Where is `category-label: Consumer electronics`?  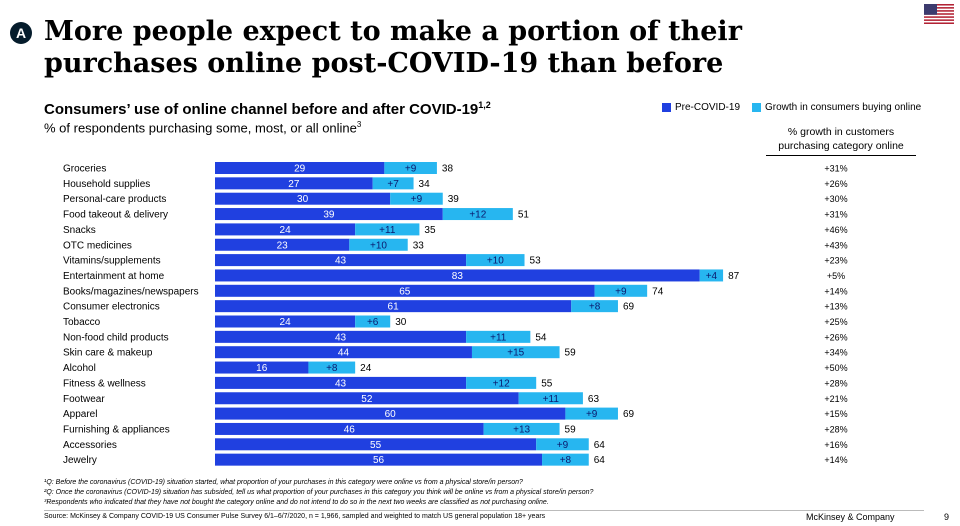
category-label: Consumer electronics is located at coordinates (111, 307).